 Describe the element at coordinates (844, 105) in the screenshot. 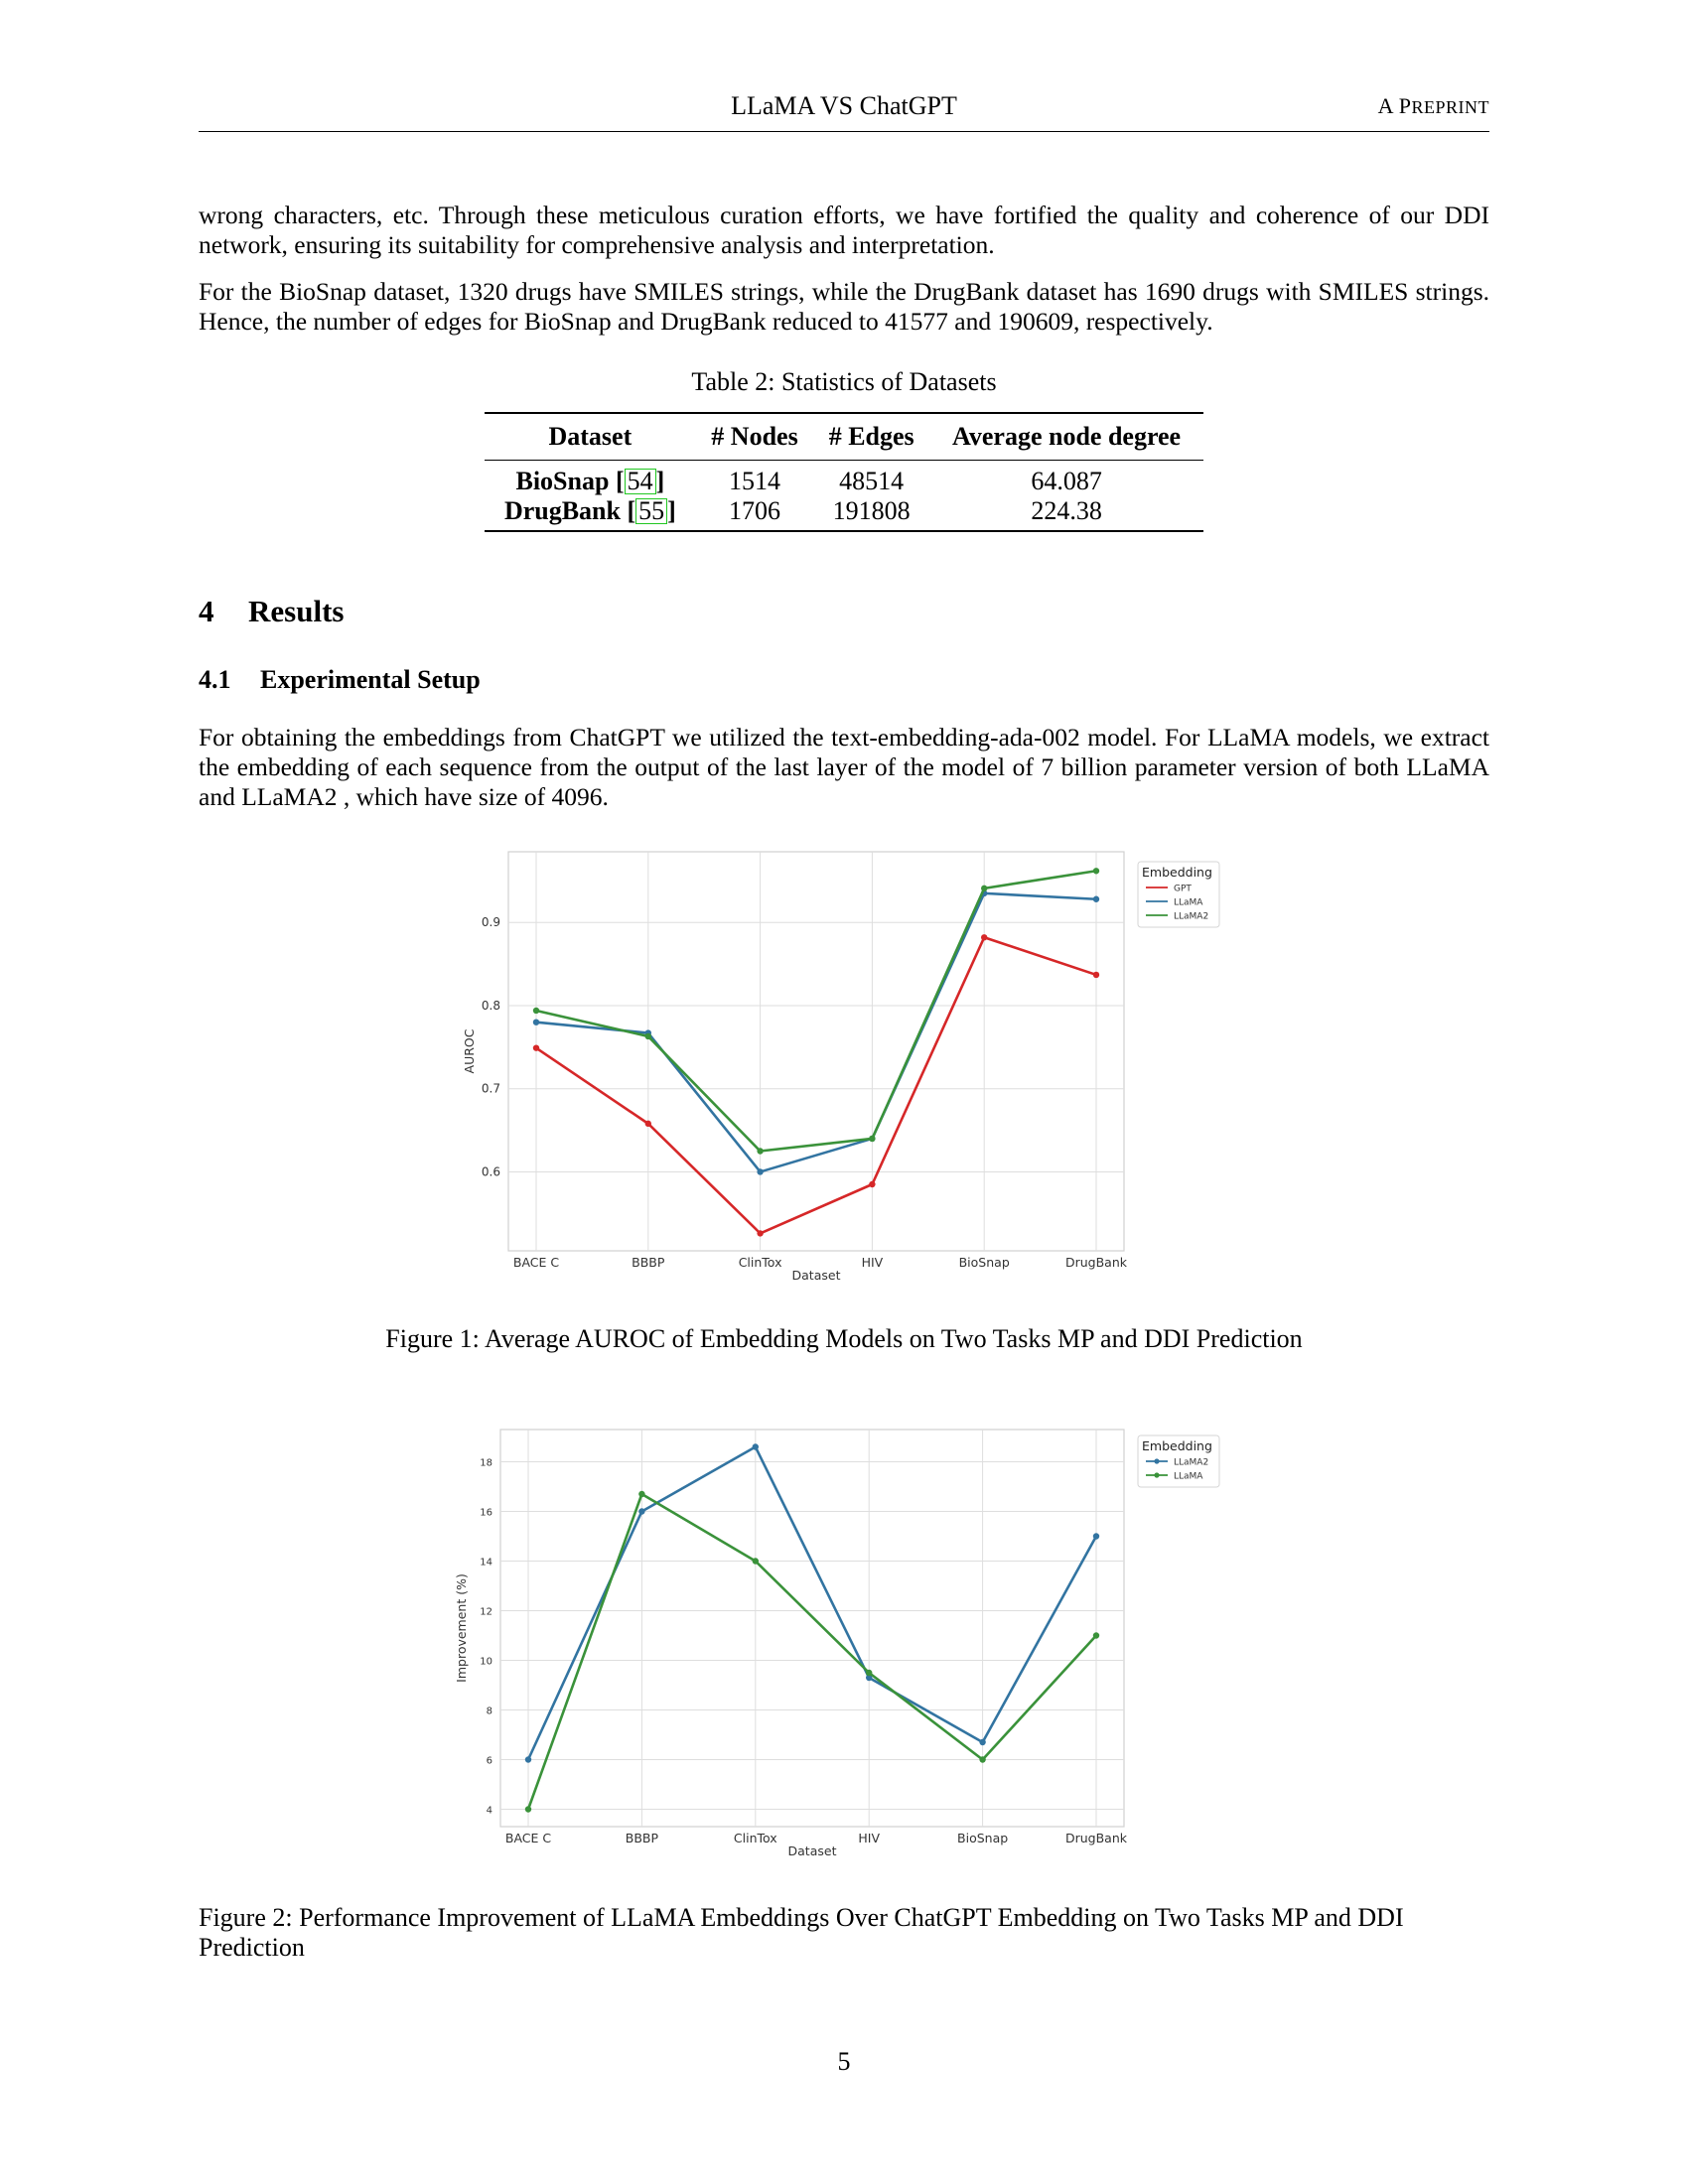

I see `running-title: LLaMA VS ChatGPT` at that location.